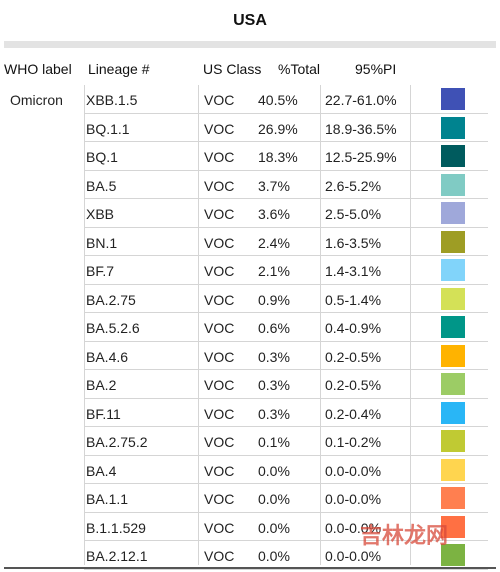 The width and height of the screenshot is (500, 572). I want to click on pi-cell: 1.4-3.1%, so click(353, 271).